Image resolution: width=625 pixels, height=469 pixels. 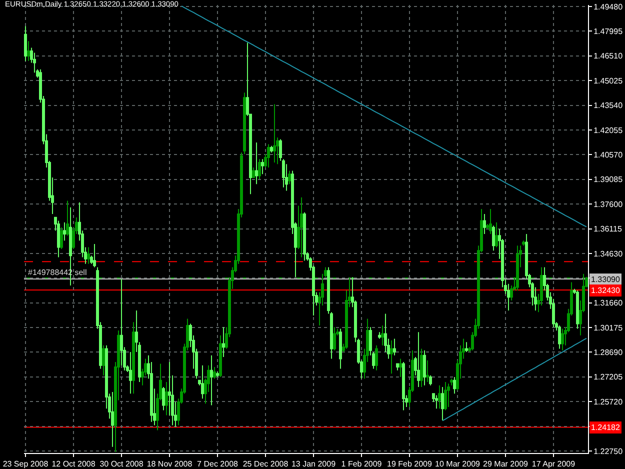 I want to click on y-tick-label: 1.39085, so click(x=609, y=179).